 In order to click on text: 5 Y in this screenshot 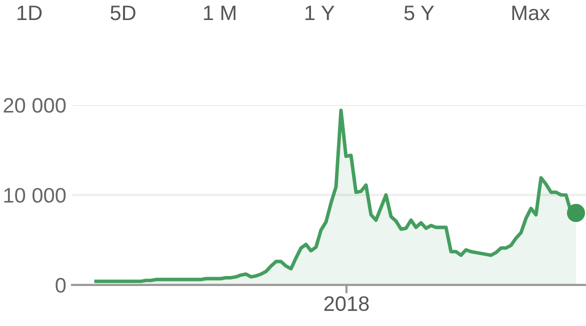, I will do `click(419, 13)`.